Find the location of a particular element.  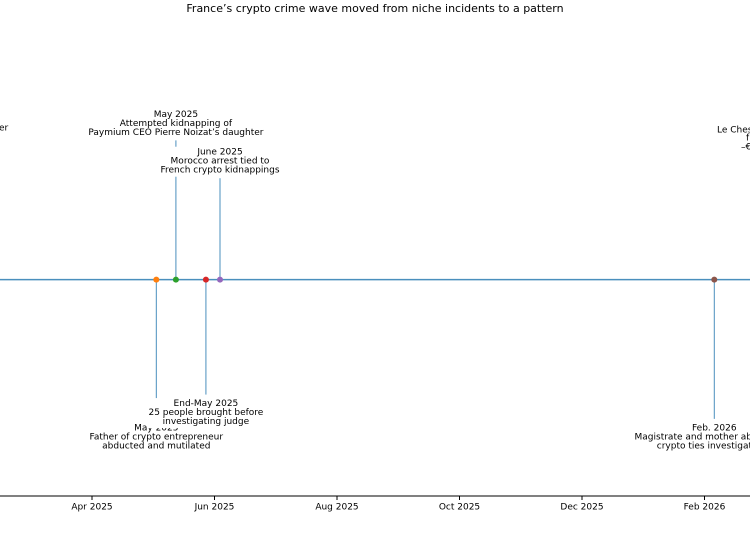

cropped-label: f is located at coordinates (748, 139).